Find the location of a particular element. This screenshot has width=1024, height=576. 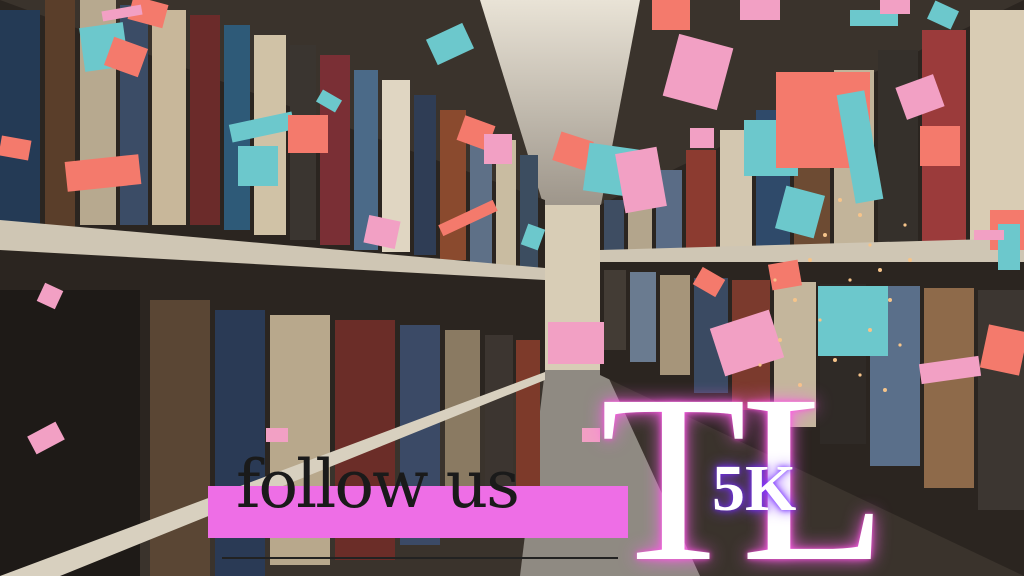

milestone-badge: 5K is located at coordinates (754, 488).